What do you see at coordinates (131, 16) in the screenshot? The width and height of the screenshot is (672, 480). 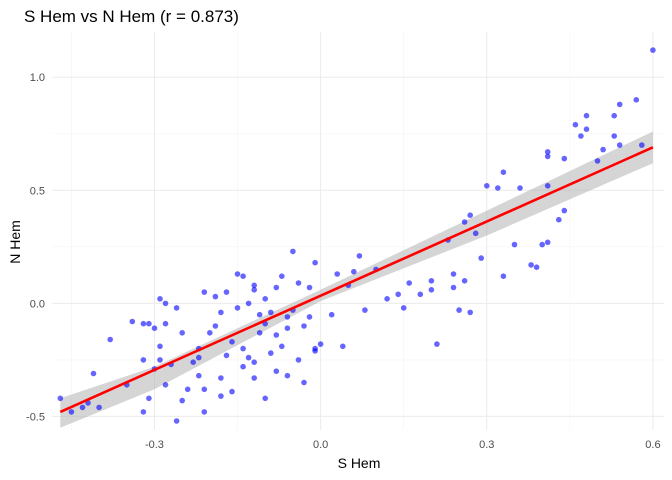 I see `chart-title: S Hem vs N Hem (r = 0.873)` at bounding box center [131, 16].